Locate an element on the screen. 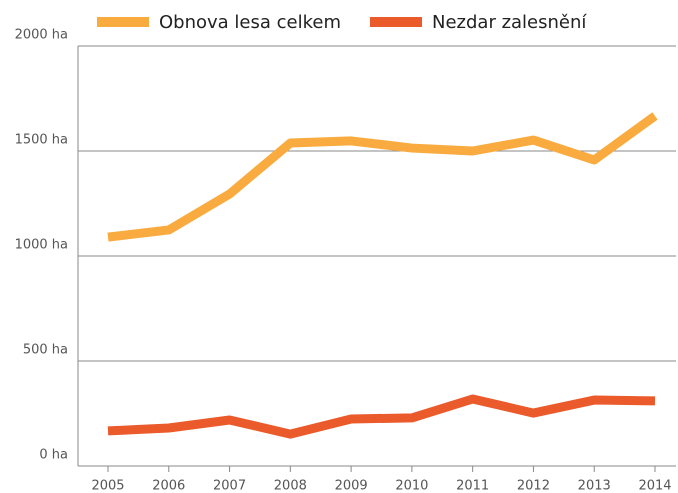  x-tick-label: 2011 is located at coordinates (472, 486).